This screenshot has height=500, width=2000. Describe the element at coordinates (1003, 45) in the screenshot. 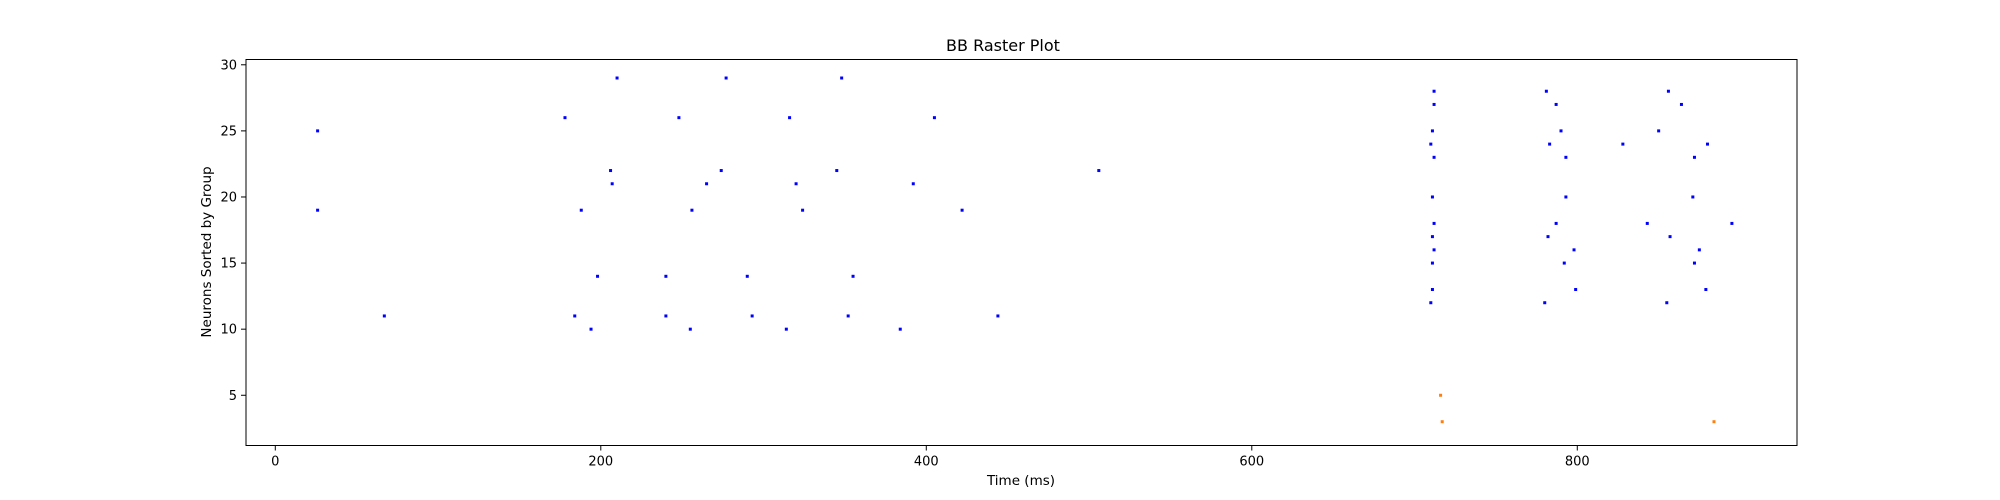

I see `chart-title: BB Raster Plot` at that location.